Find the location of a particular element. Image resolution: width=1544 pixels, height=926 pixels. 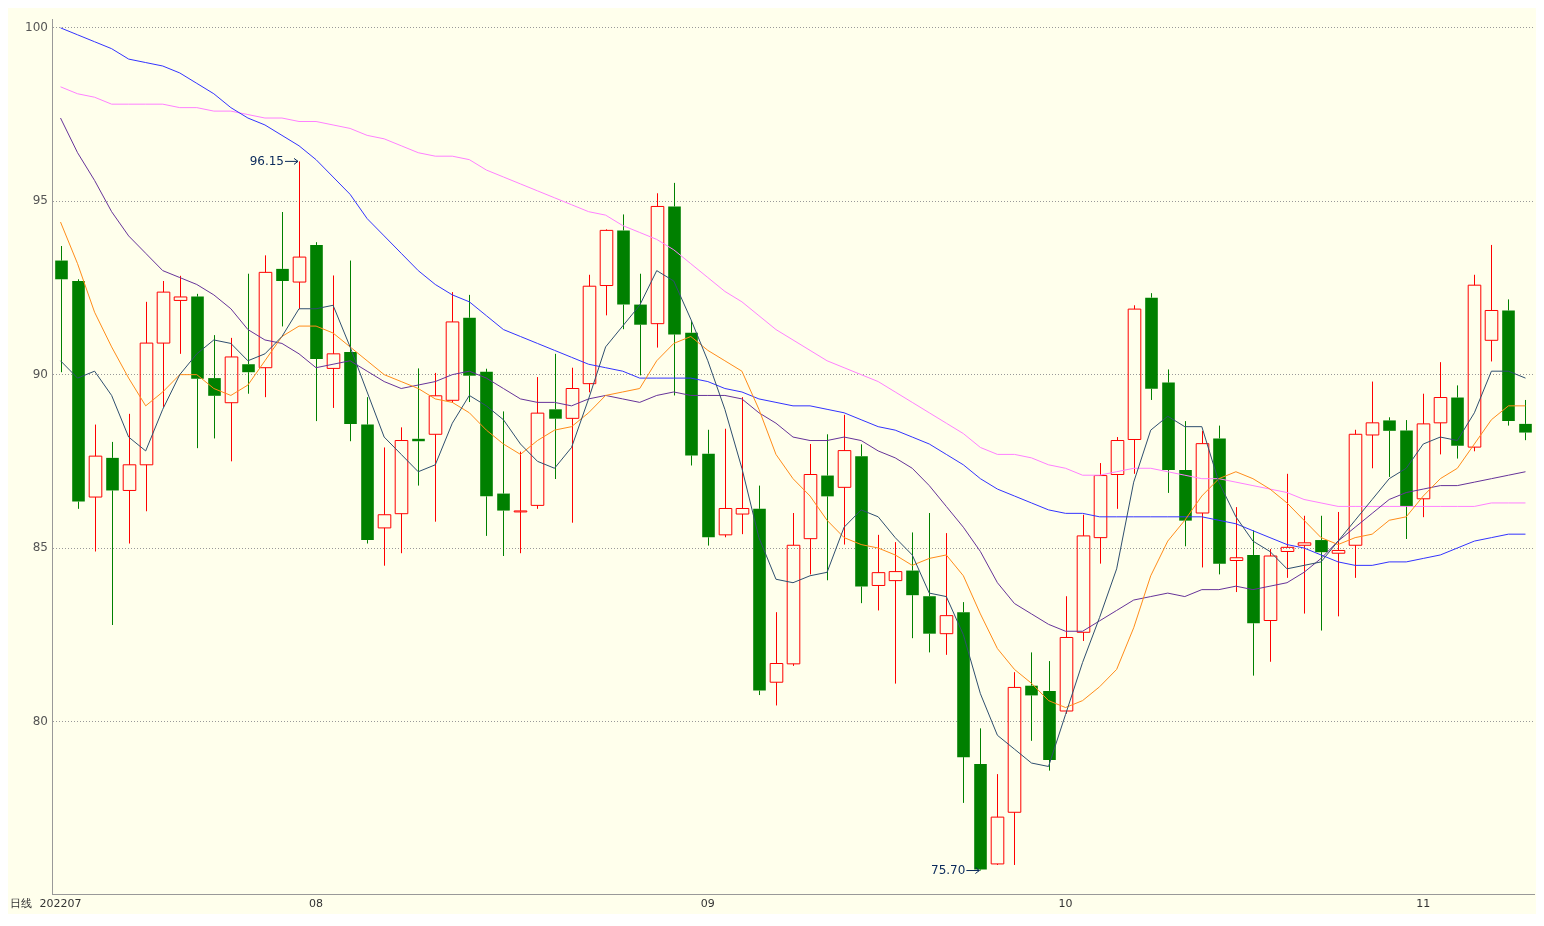

x-tick-label: 202207 is located at coordinates (60, 904).